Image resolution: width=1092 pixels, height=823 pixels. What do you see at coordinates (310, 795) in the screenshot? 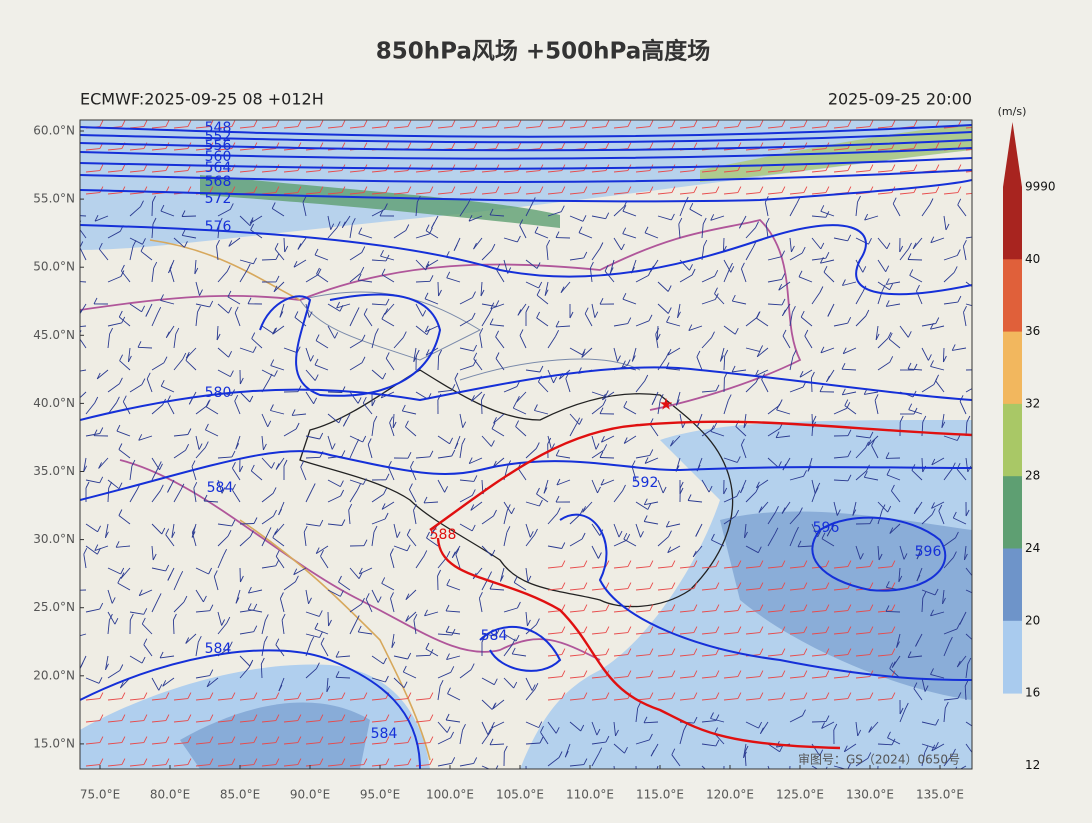
I see `lon-label: 90.0°E` at bounding box center [310, 795].